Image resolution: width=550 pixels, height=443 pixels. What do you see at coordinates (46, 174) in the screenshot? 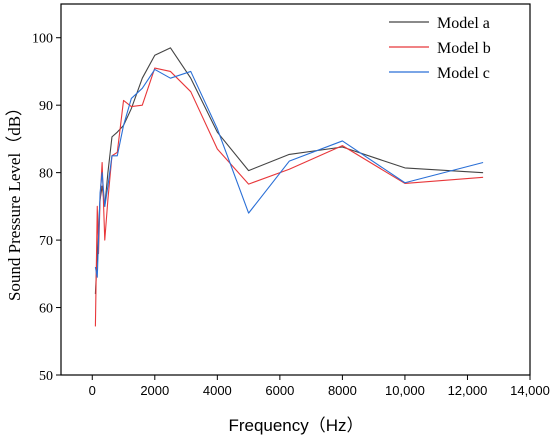
I see `y-tick-label: 80` at bounding box center [46, 174].